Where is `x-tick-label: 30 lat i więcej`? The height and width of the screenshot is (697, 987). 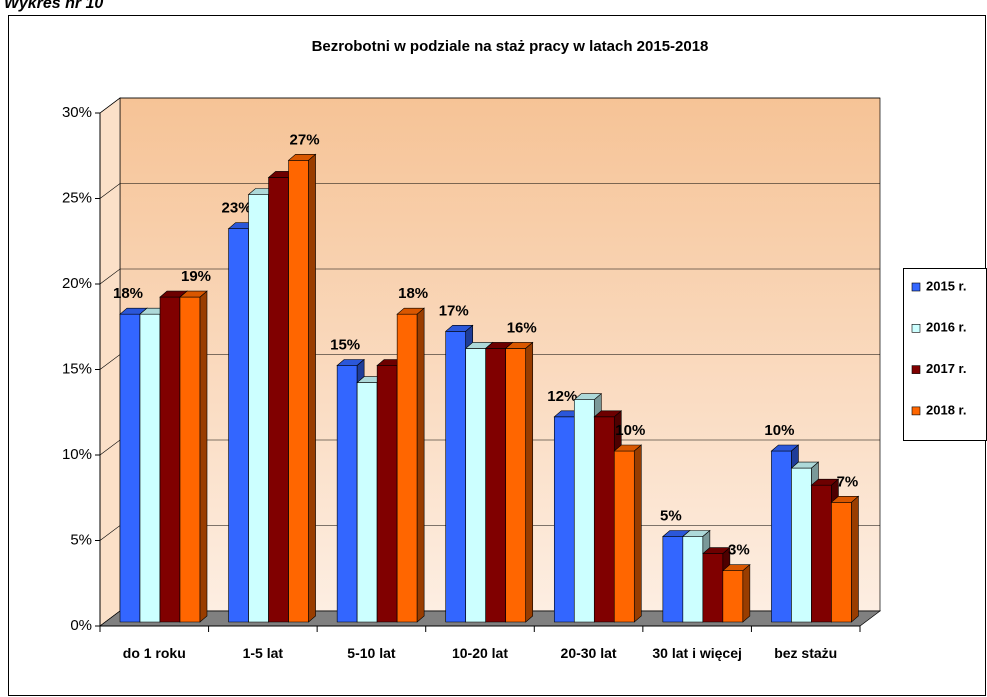 x-tick-label: 30 lat i więcej is located at coordinates (697, 653).